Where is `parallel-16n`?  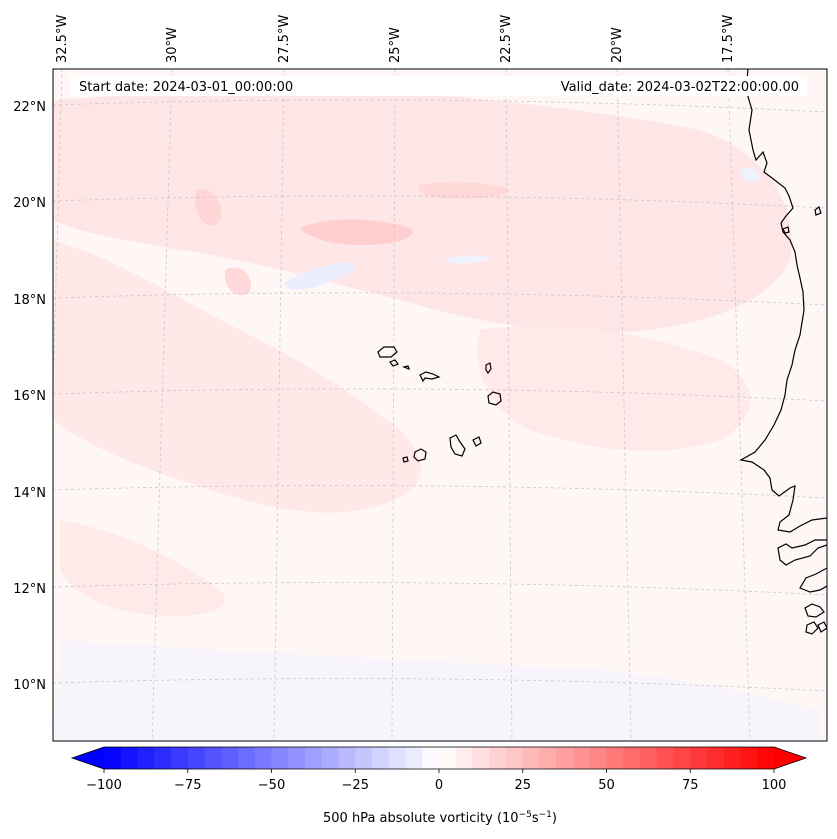 parallel-16n is located at coordinates (440, 395).